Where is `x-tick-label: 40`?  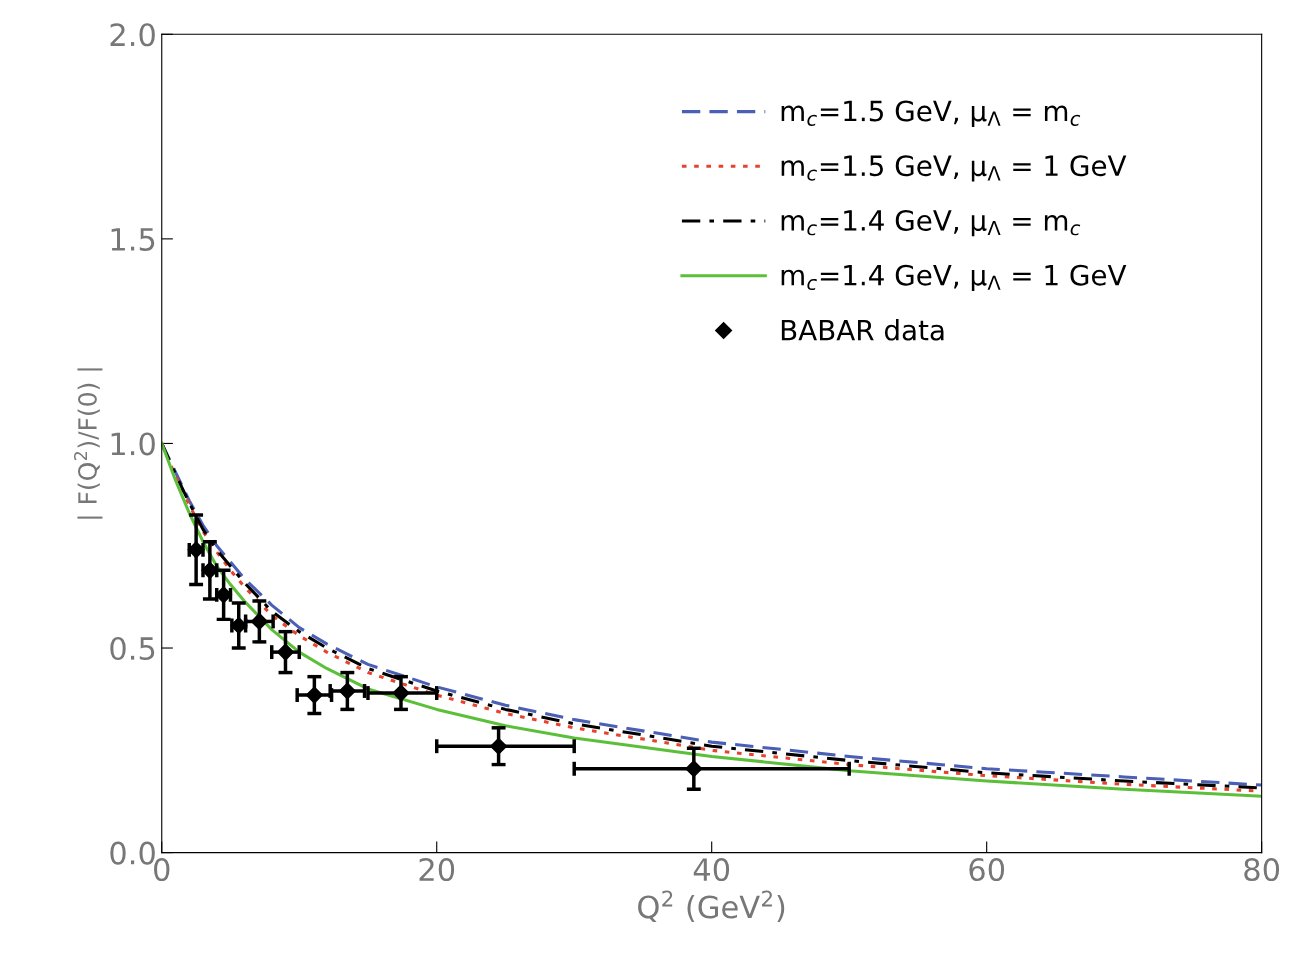 x-tick-label: 40 is located at coordinates (711, 870).